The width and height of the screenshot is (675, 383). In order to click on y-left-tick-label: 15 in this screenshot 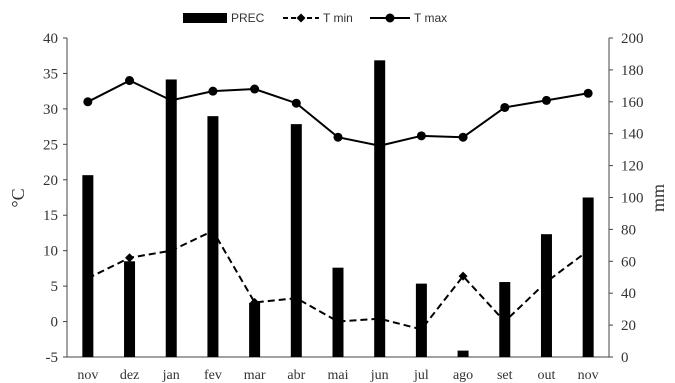, I will do `click(50, 216)`.